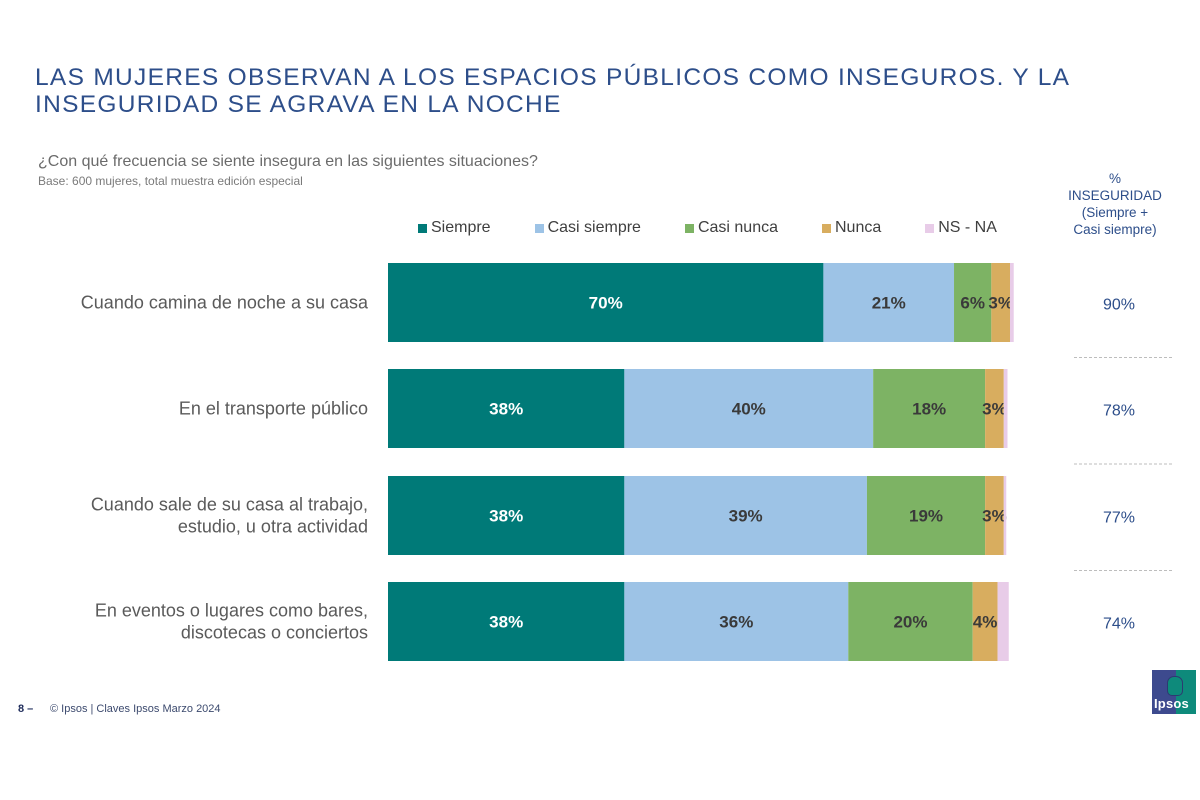 This screenshot has width=1200, height=800. Describe the element at coordinates (1175, 686) in the screenshot. I see `logo-head-icon` at that location.